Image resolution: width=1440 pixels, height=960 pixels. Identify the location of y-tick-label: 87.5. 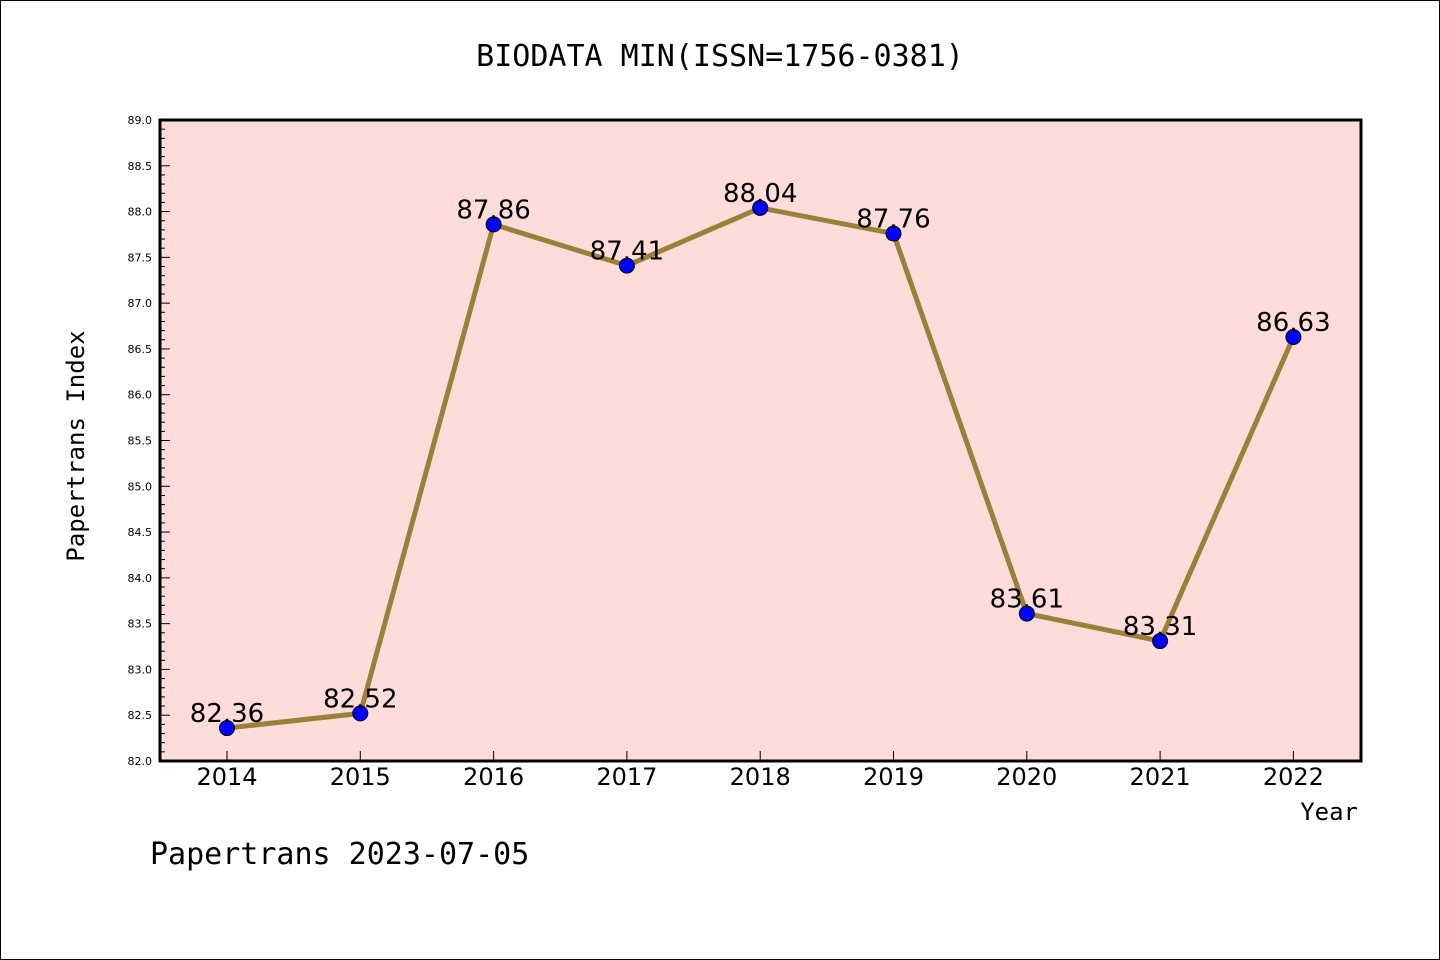
(140, 257).